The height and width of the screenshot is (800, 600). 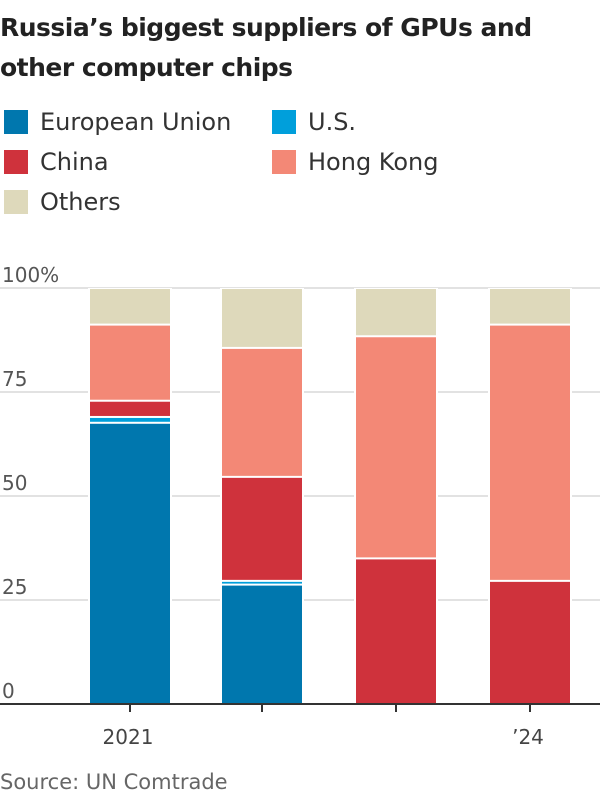 I want to click on legend-item: Others, so click(x=62, y=202).